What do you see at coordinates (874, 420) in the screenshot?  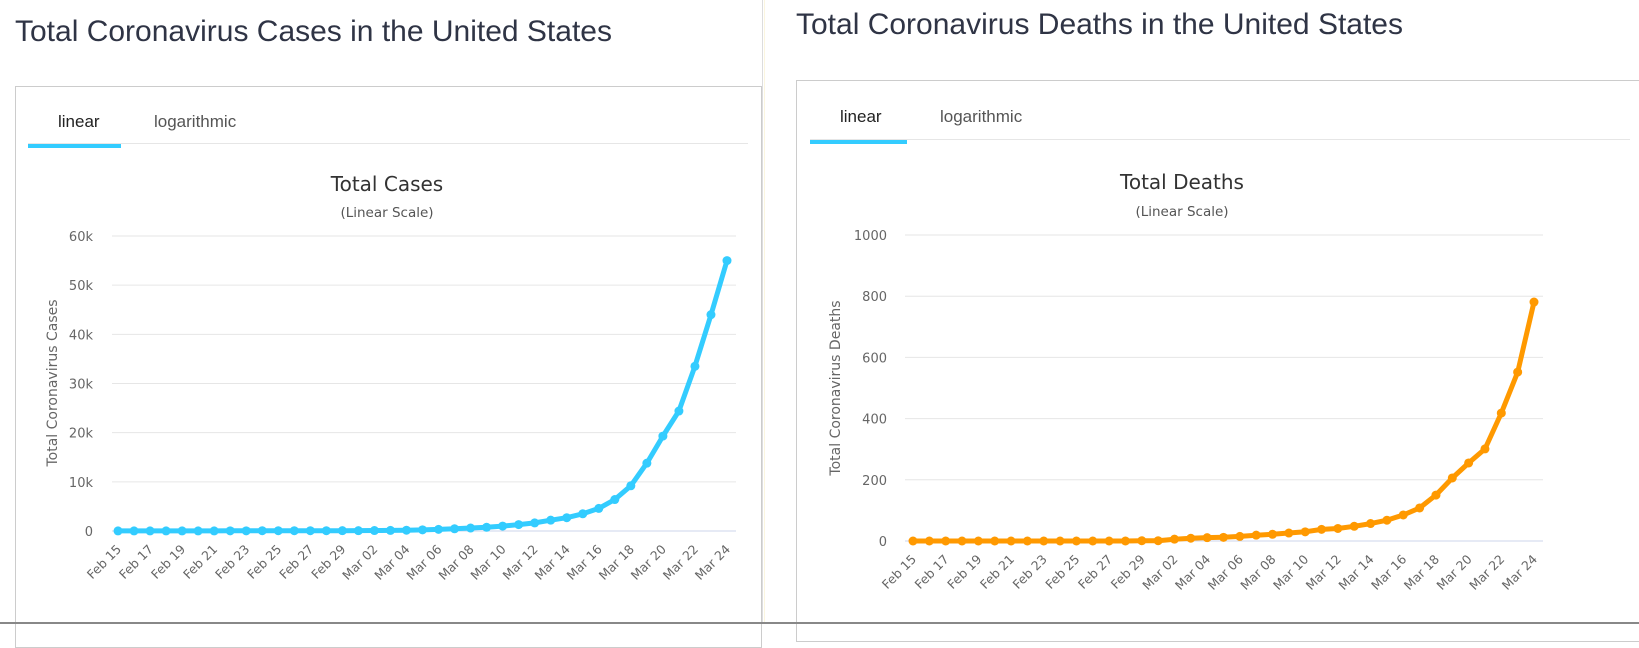 I see `deaths-y-tick-label: 400` at bounding box center [874, 420].